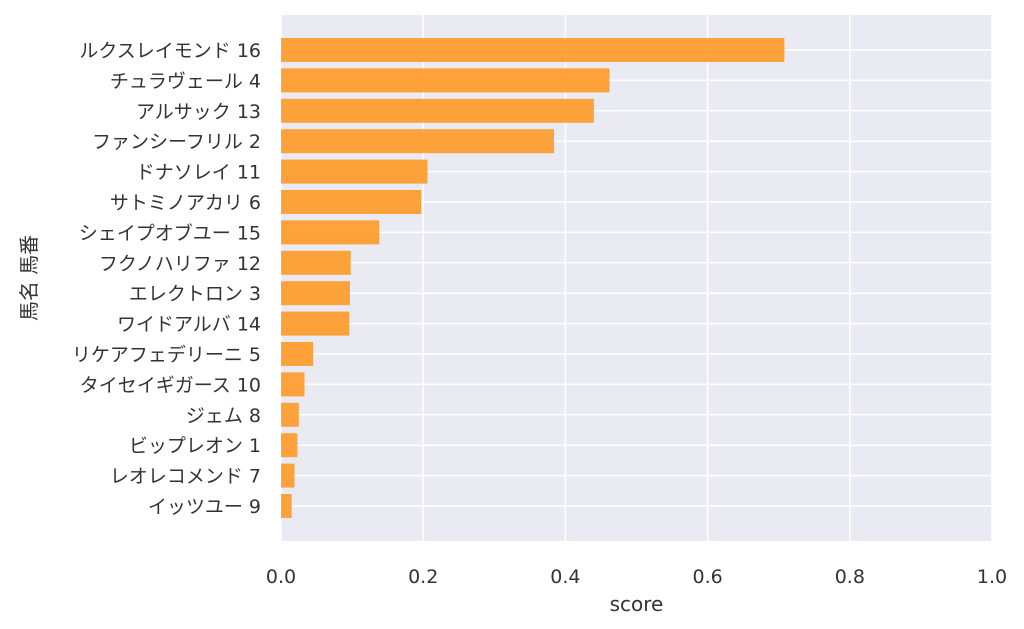 This screenshot has height=629, width=1024. I want to click on y-tick-label: ドナソレイ 11, so click(198, 173).